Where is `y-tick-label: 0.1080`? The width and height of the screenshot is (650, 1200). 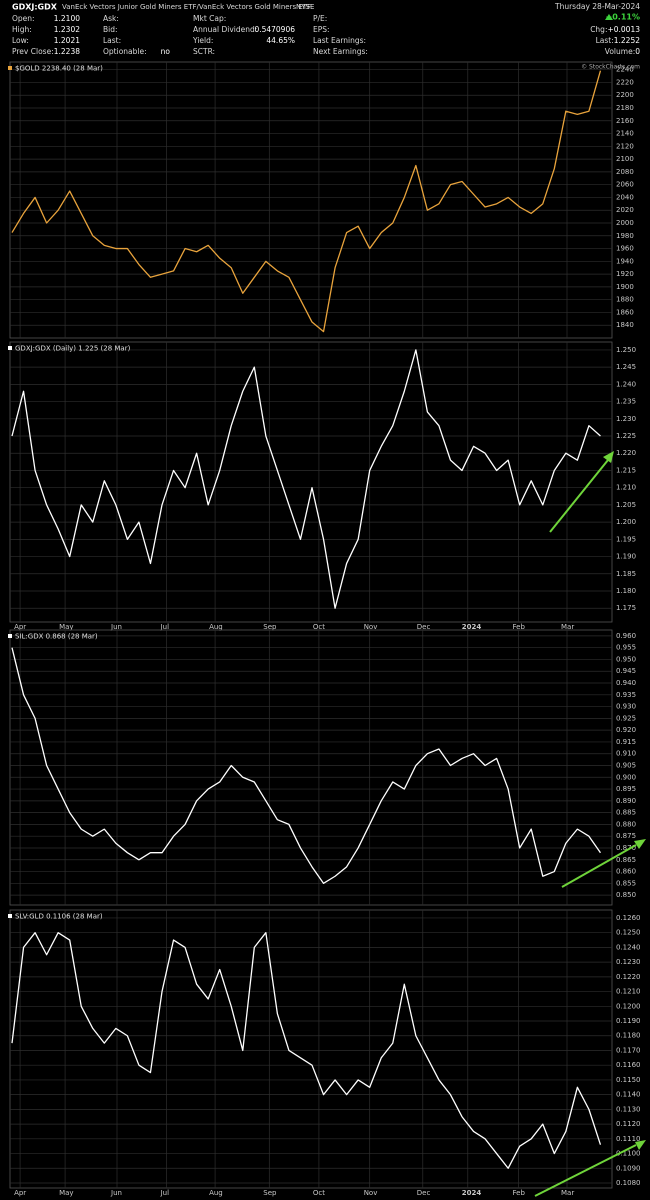
y-tick-label: 0.1080 is located at coordinates (628, 1183).